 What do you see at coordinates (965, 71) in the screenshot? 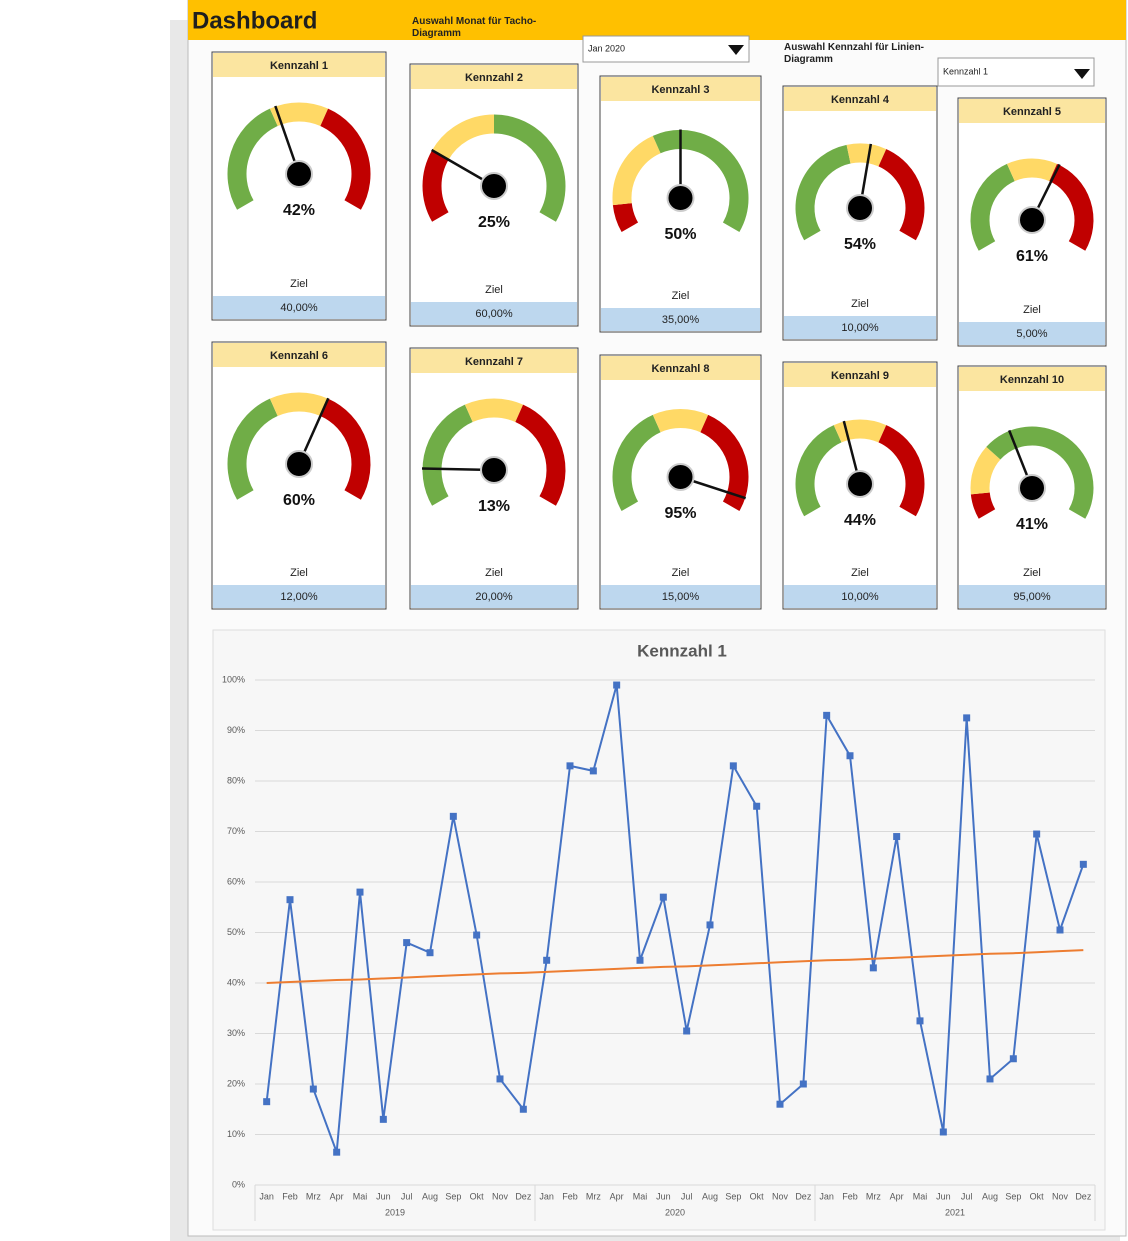
I see `kpi-value: Kennzahl 1` at bounding box center [965, 71].